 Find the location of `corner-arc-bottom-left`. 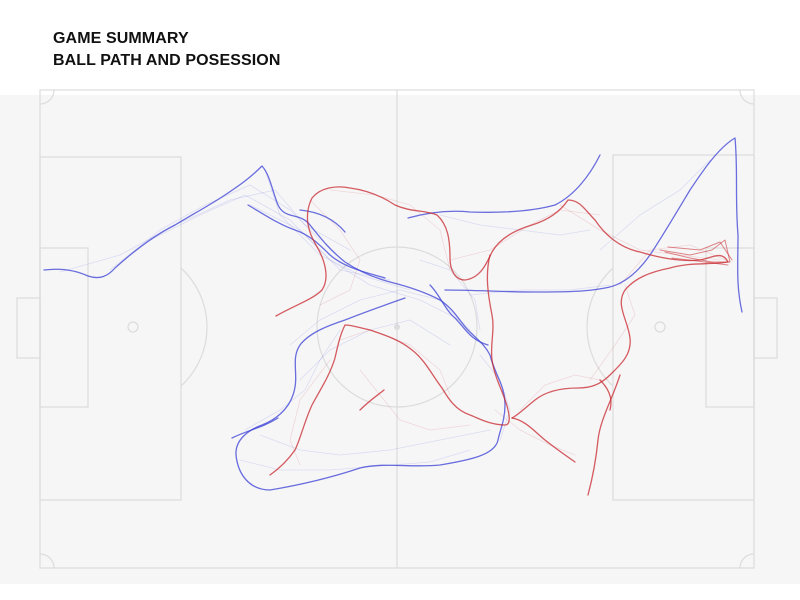

corner-arc-bottom-left is located at coordinates (47, 561).